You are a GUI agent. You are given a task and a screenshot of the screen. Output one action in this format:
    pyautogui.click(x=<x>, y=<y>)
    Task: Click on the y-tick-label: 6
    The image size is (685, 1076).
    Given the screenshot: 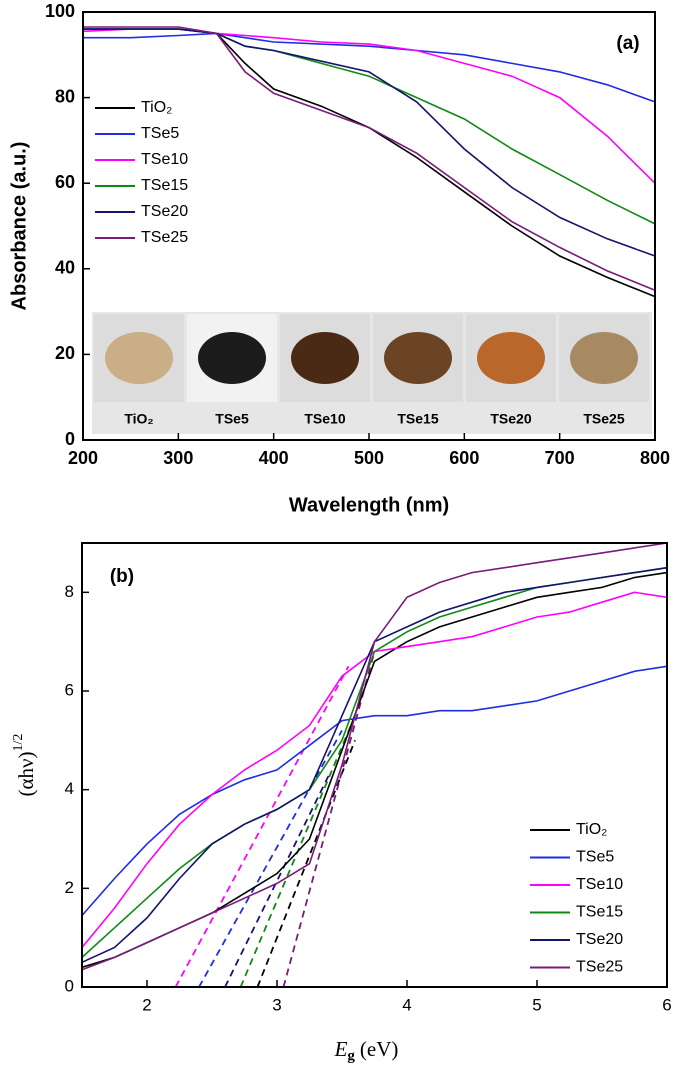 What is the action you would take?
    pyautogui.click(x=69, y=689)
    